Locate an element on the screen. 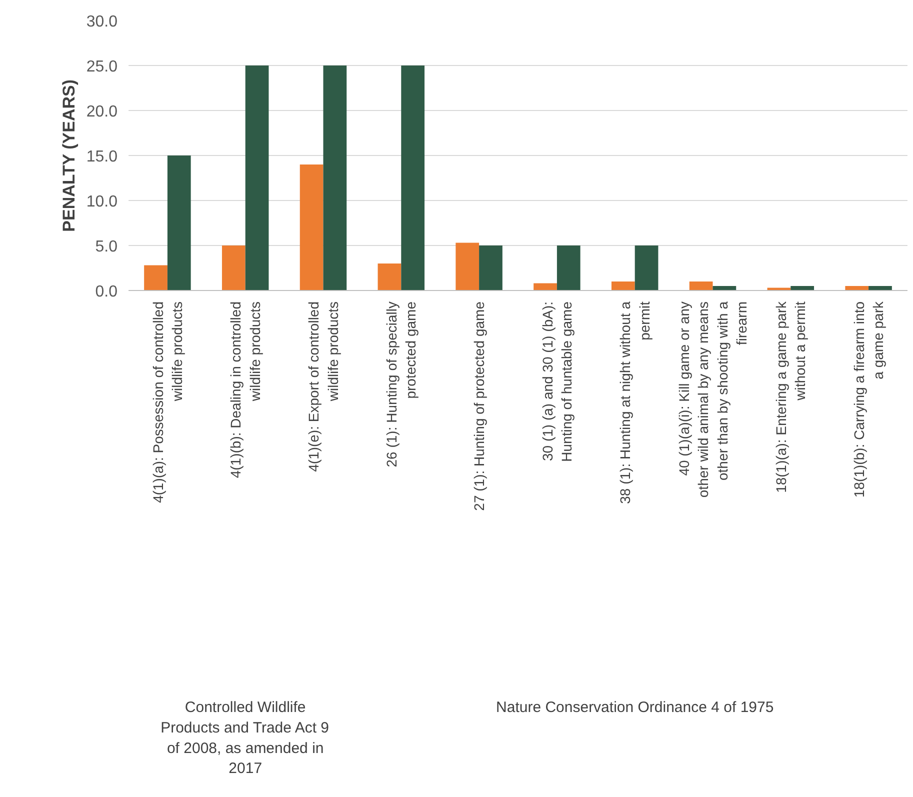  text: Nature Conservation Ordinance 4 of 1975 is located at coordinates (635, 707).